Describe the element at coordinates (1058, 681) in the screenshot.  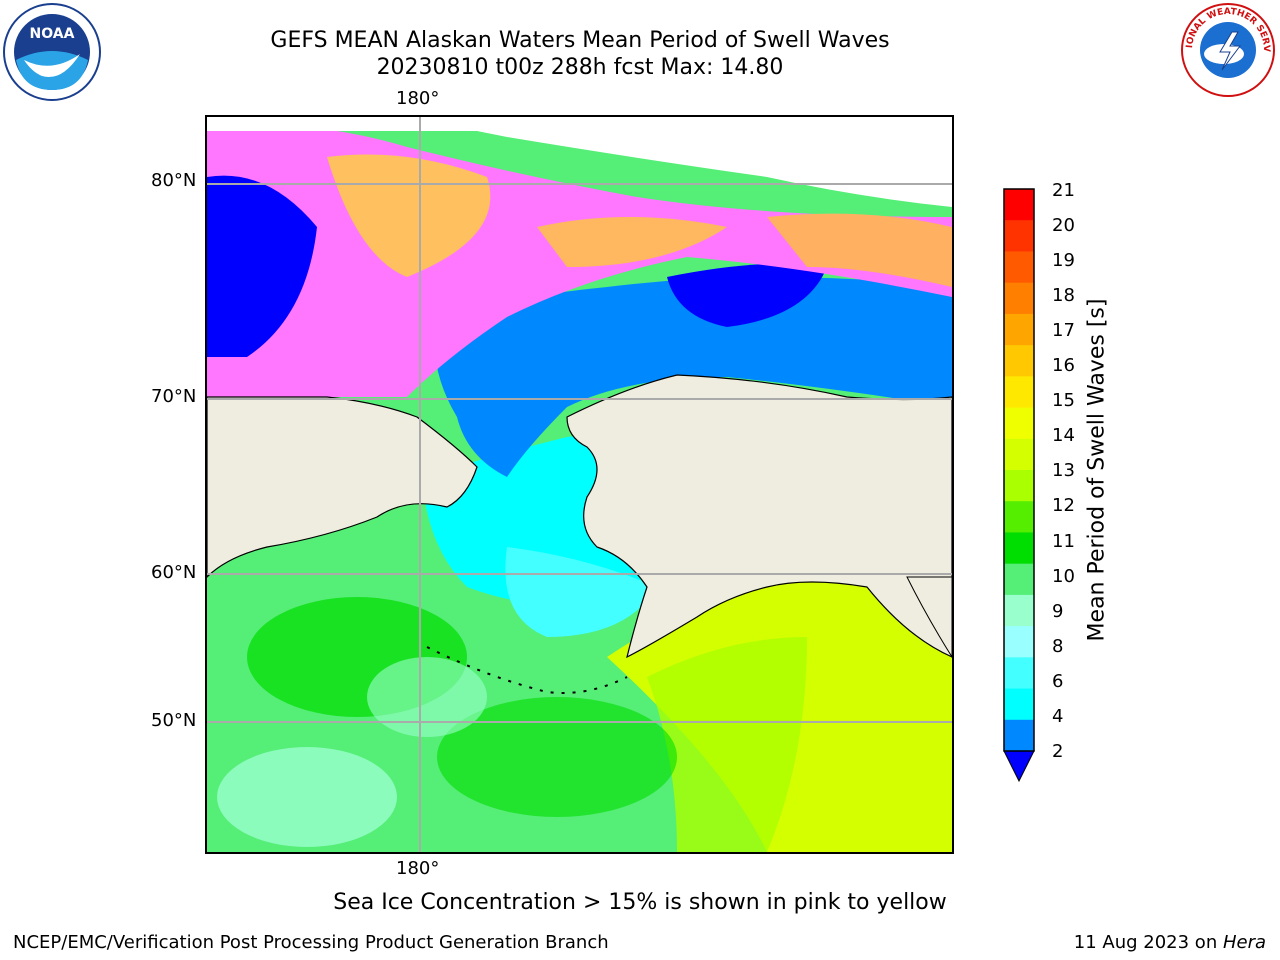
I see `colorbar-tick-6: 6` at that location.